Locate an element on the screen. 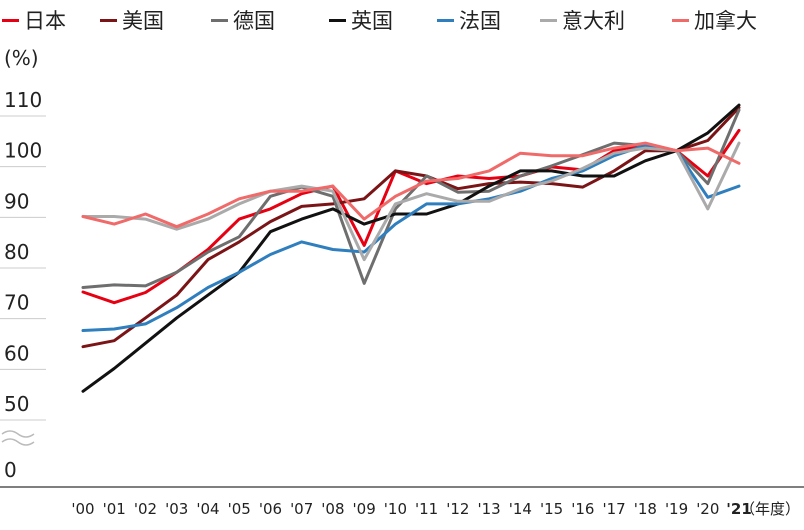  legend-label: 德国 is located at coordinates (254, 21).